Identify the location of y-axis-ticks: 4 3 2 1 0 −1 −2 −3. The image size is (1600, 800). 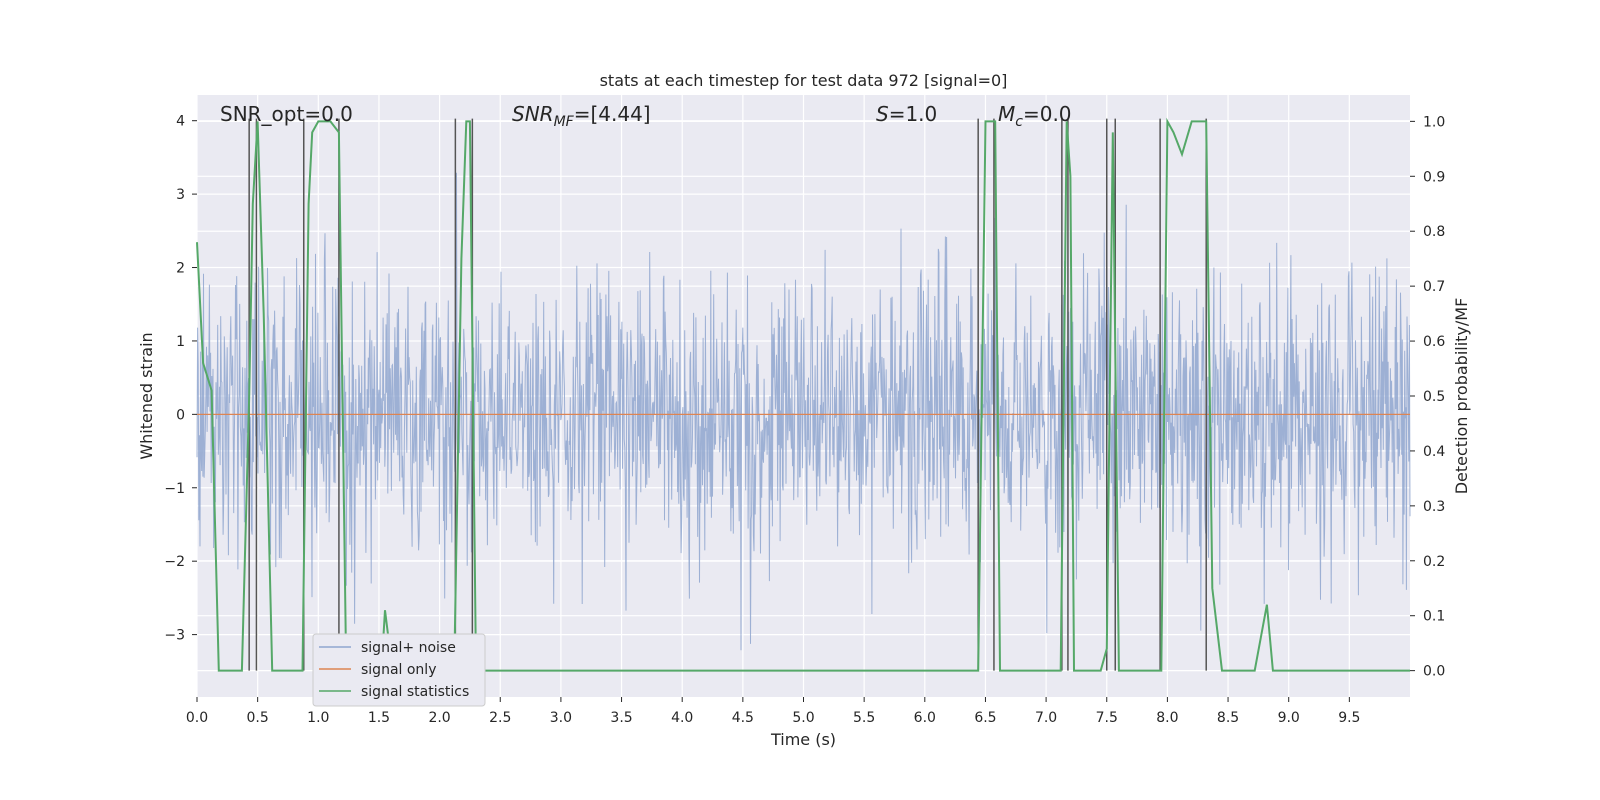
(180, 379).